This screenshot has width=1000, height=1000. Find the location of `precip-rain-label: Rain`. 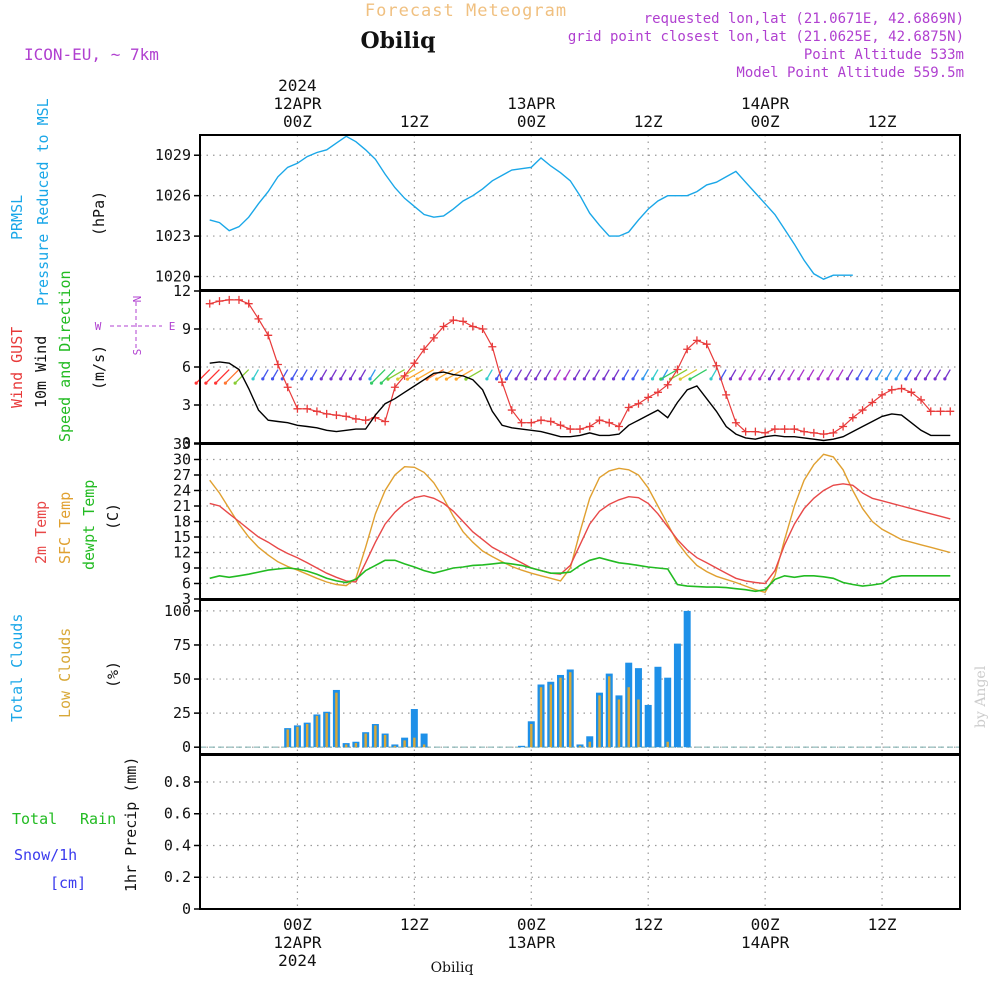

precip-rain-label: Rain is located at coordinates (98, 819).